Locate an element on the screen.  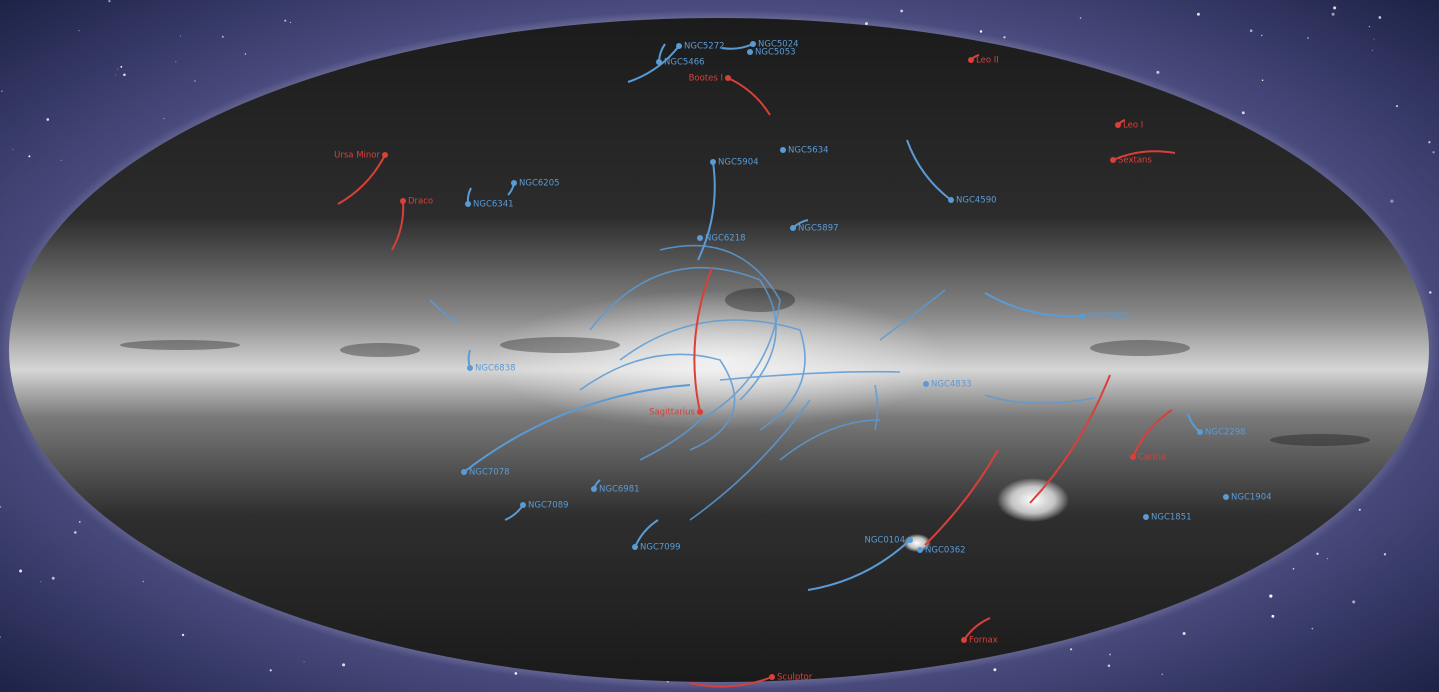
object-label: Sagittarius is located at coordinates (672, 413).